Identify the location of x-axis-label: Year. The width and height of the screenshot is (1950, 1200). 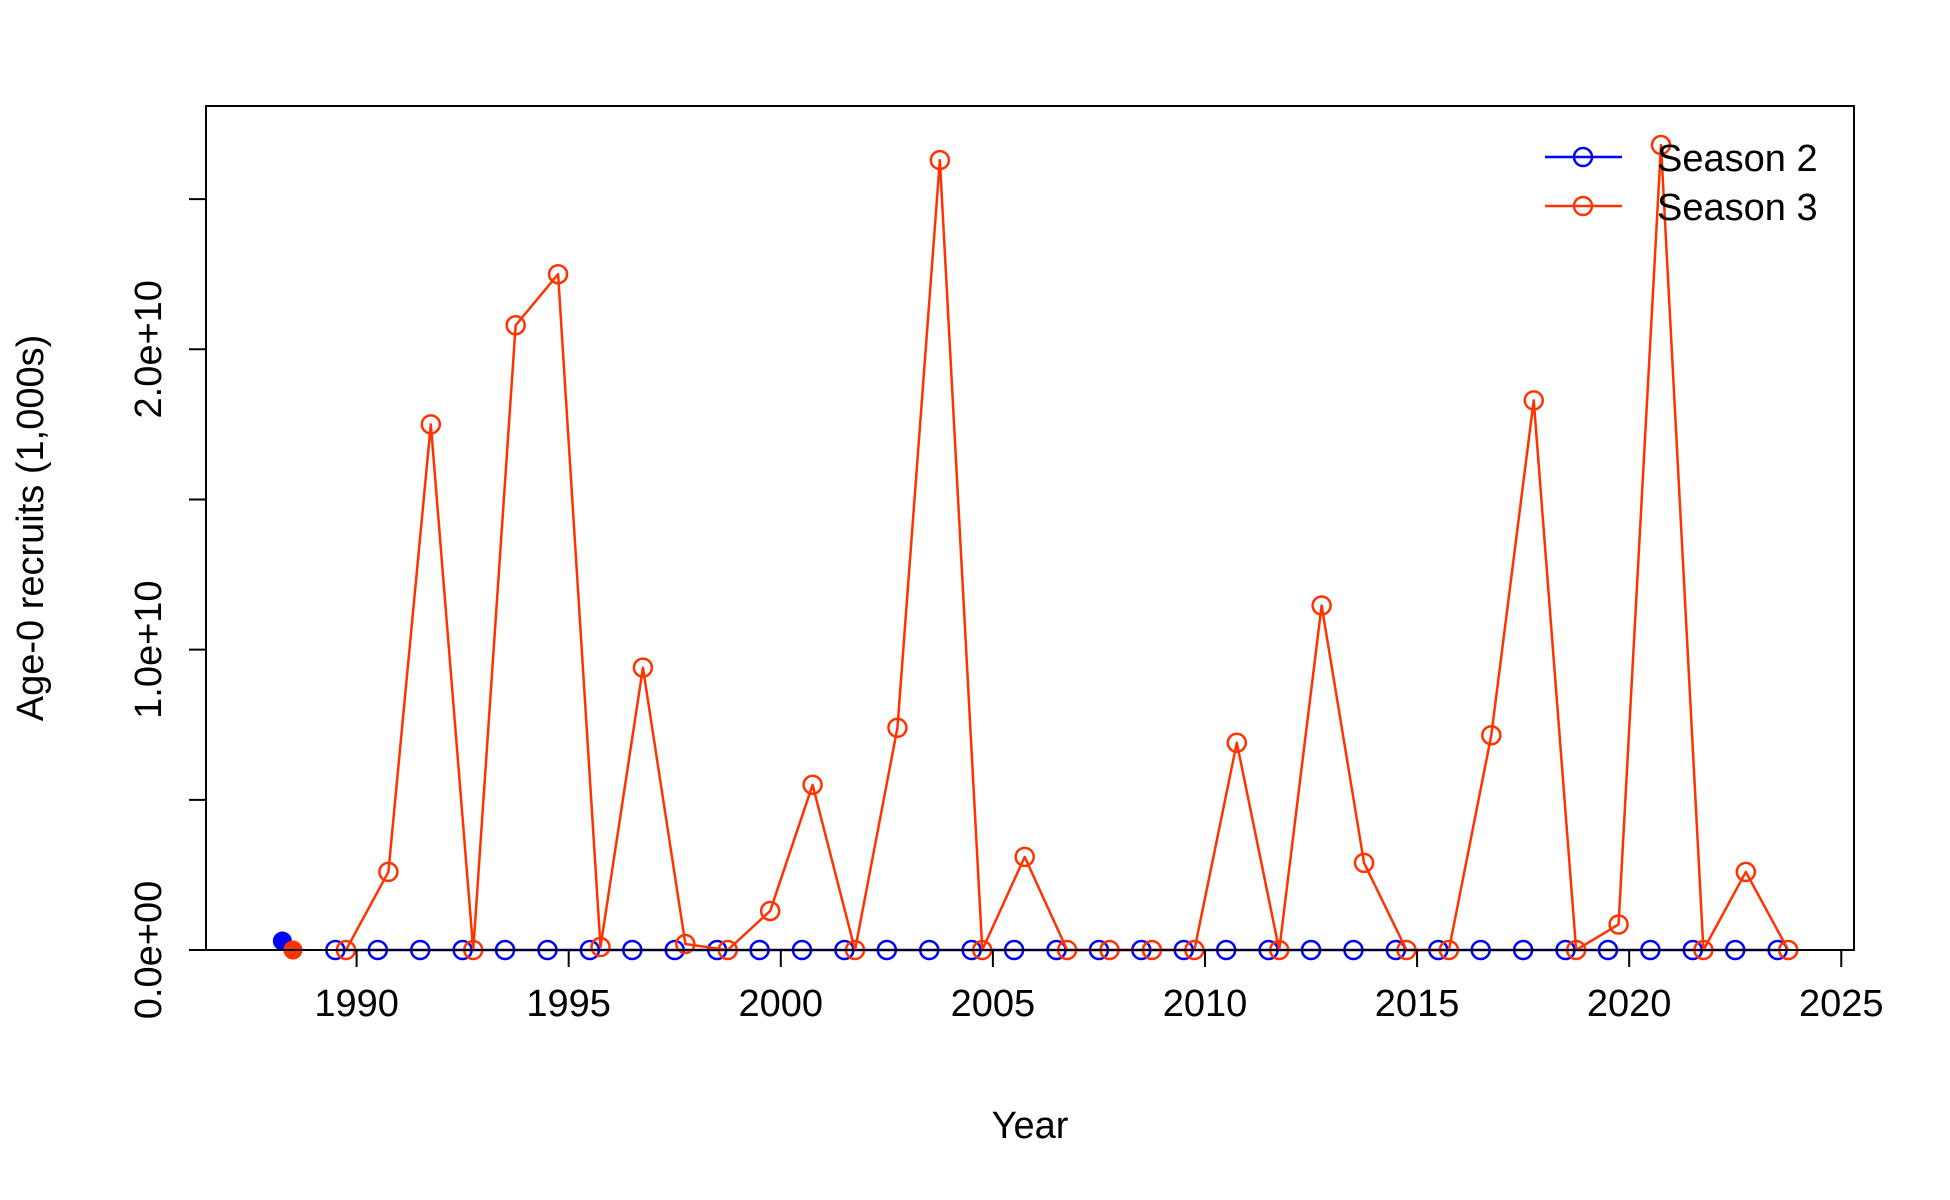
(1030, 1126).